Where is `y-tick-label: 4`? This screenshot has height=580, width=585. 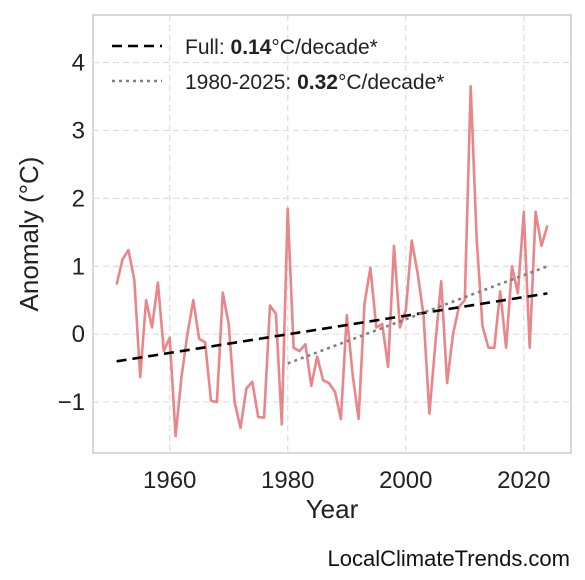
y-tick-label: 4 is located at coordinates (78, 63).